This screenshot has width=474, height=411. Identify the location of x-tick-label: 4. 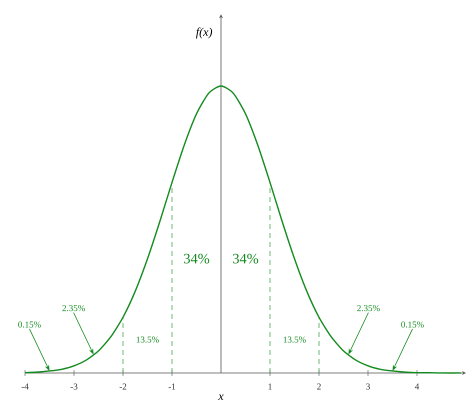
(417, 387).